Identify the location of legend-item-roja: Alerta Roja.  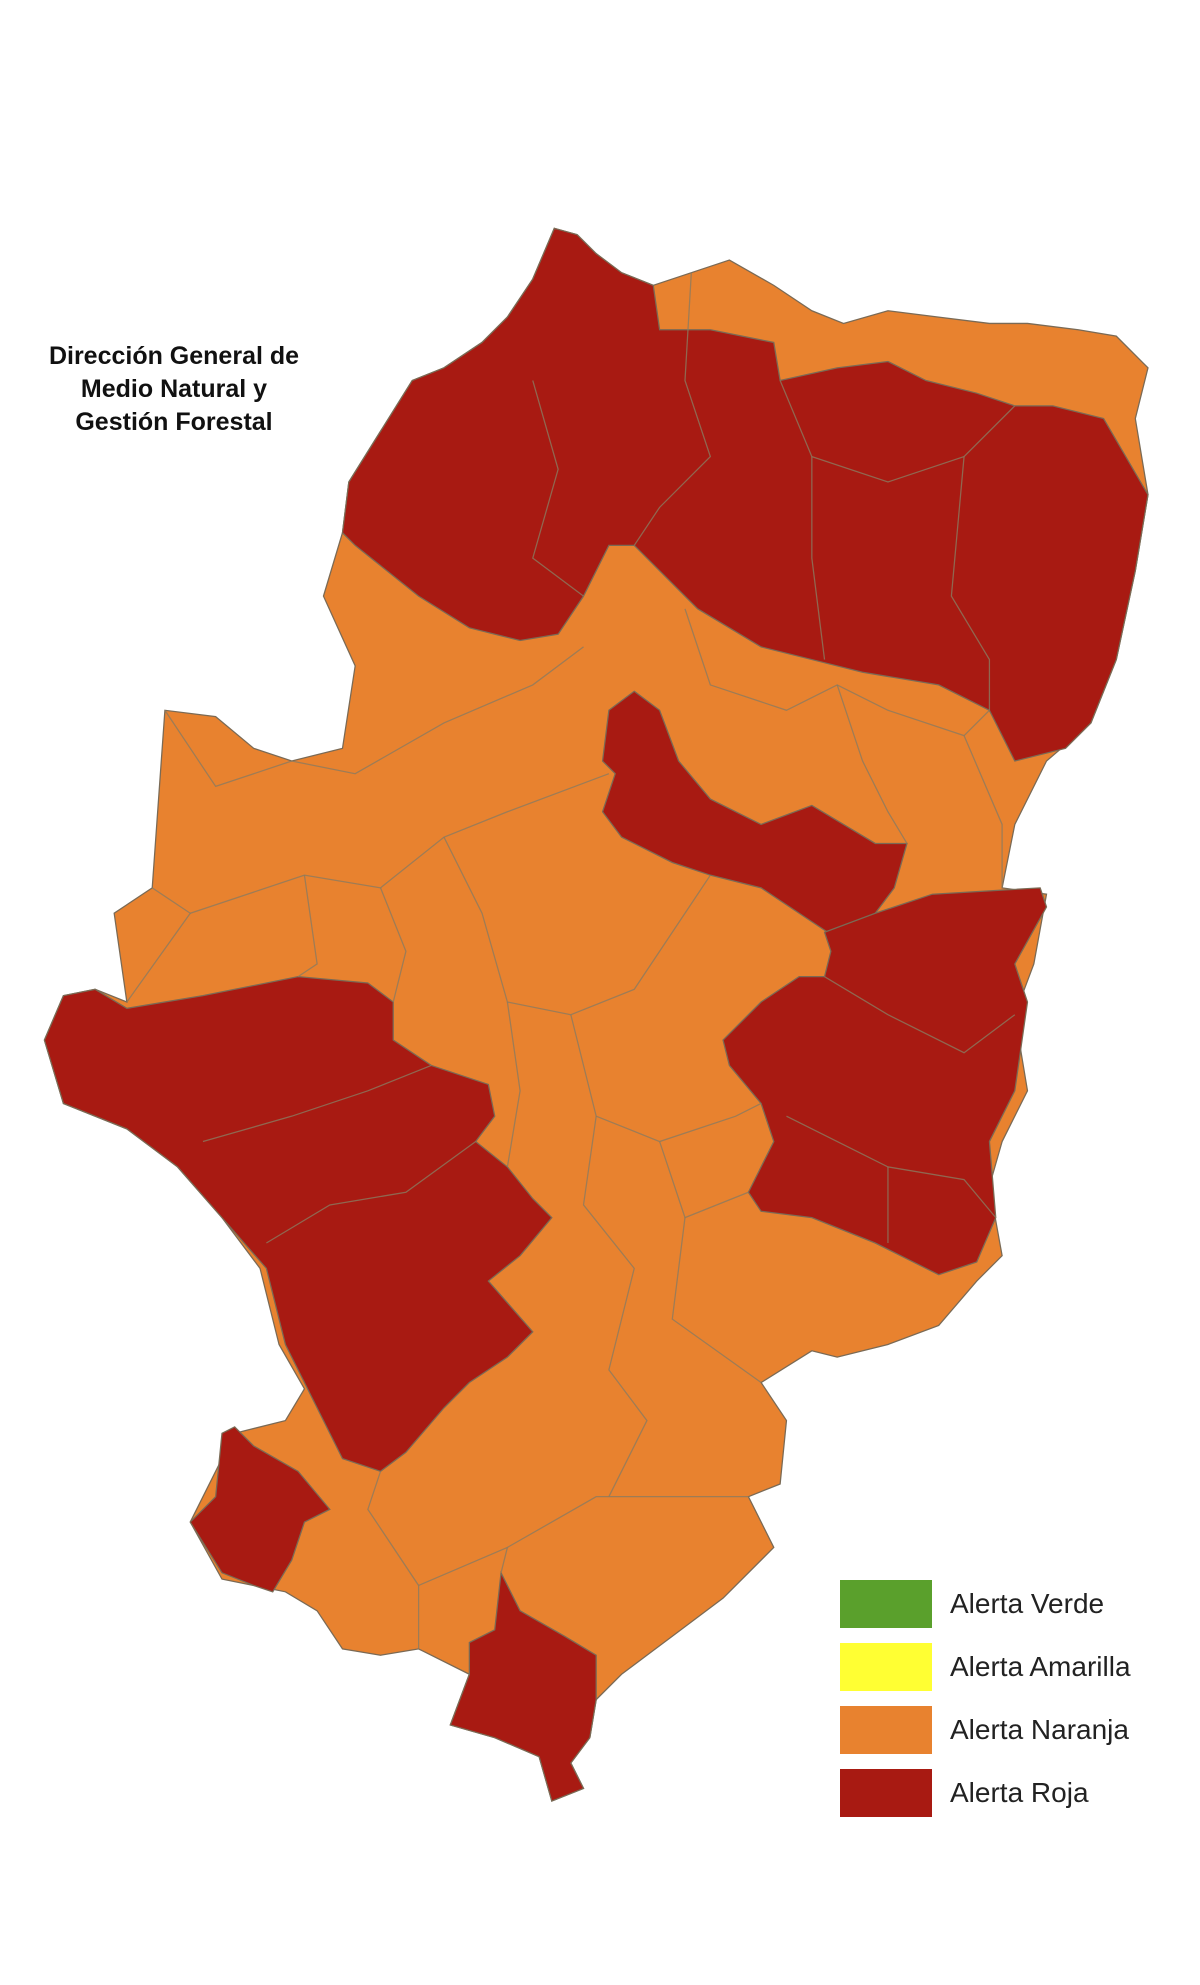
(985, 1793).